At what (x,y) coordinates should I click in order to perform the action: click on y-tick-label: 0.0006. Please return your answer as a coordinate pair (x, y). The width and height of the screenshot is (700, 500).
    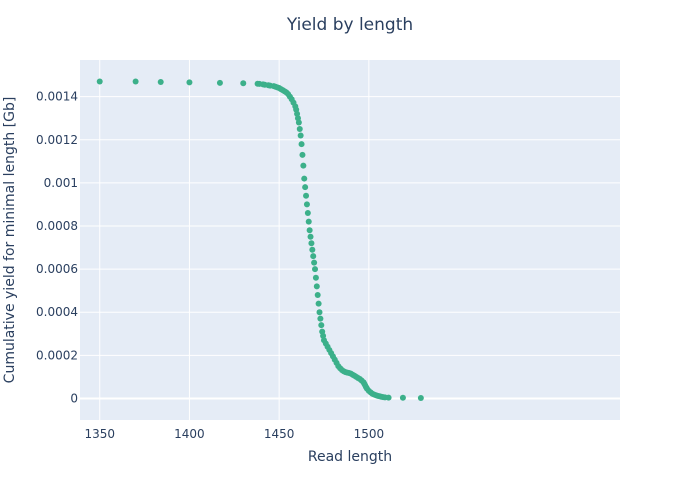
    Looking at the image, I should click on (57, 269).